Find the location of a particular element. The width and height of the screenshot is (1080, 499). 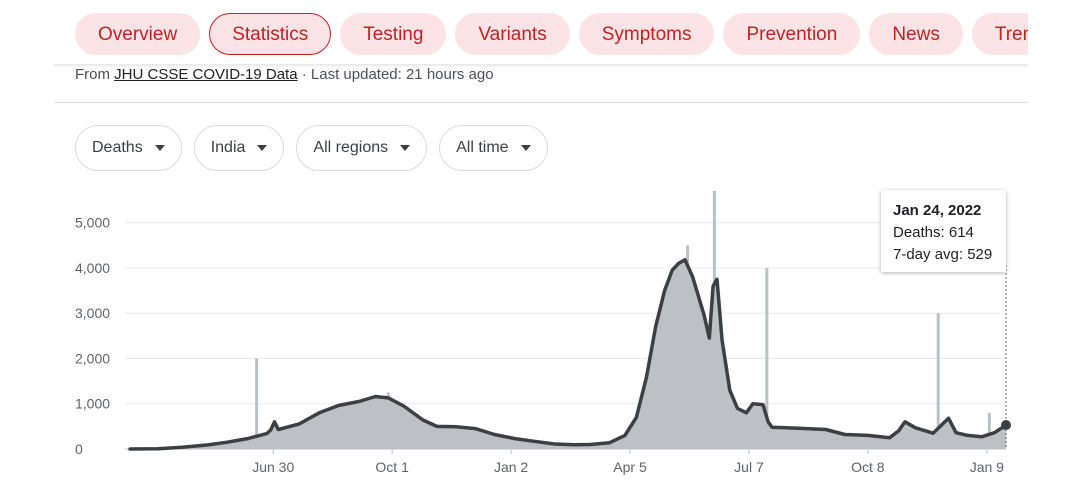

tab-bar-shadow is located at coordinates (541, 66).